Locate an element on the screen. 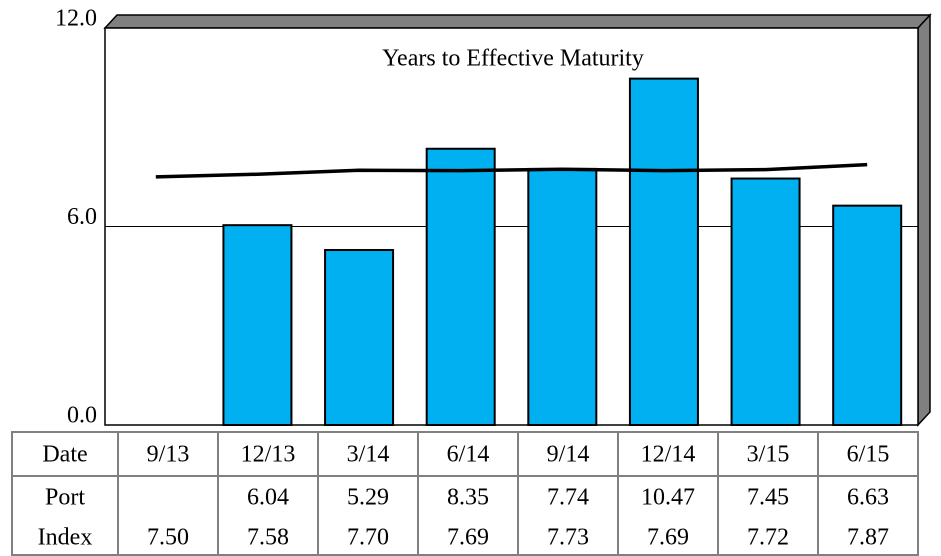 The image size is (941, 556). date-cell: 9/13 is located at coordinates (168, 455).